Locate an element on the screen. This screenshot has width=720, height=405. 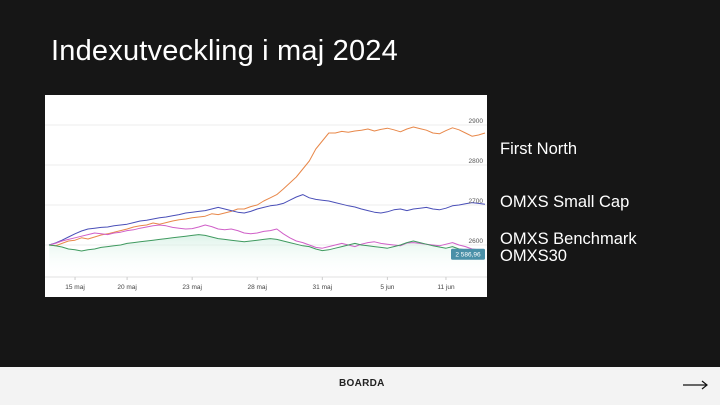
series-line-omxs30 is located at coordinates (267, 243).